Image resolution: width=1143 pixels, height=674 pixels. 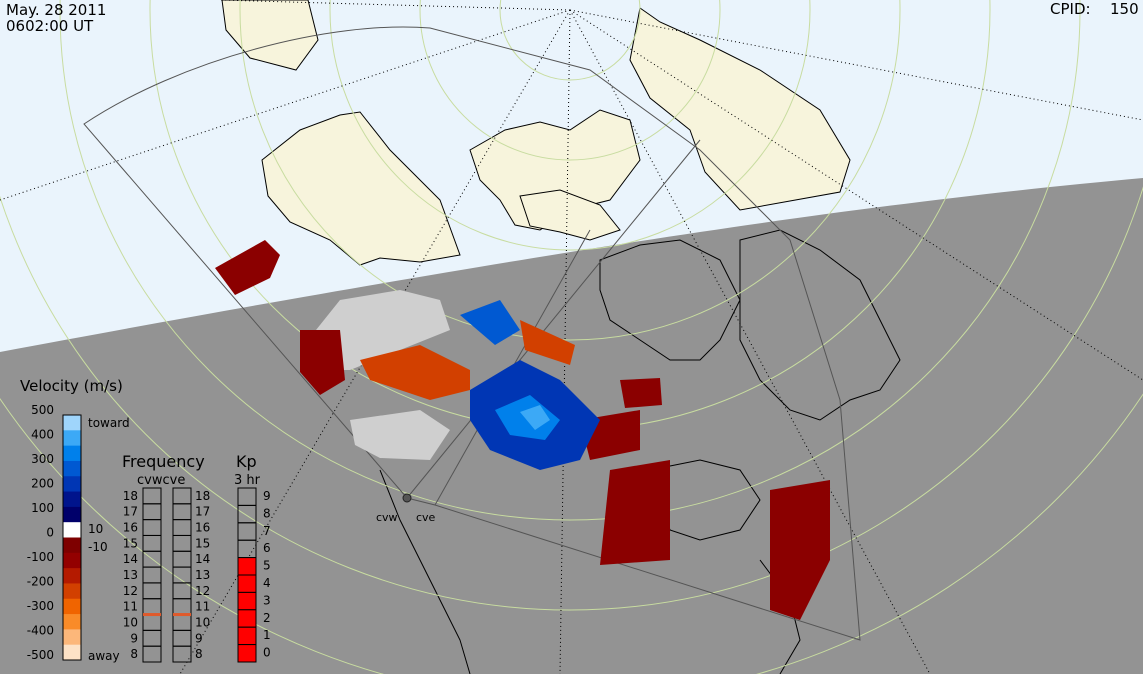 What do you see at coordinates (130, 512) in the screenshot?
I see `frequency-tick-left: 17` at bounding box center [130, 512].